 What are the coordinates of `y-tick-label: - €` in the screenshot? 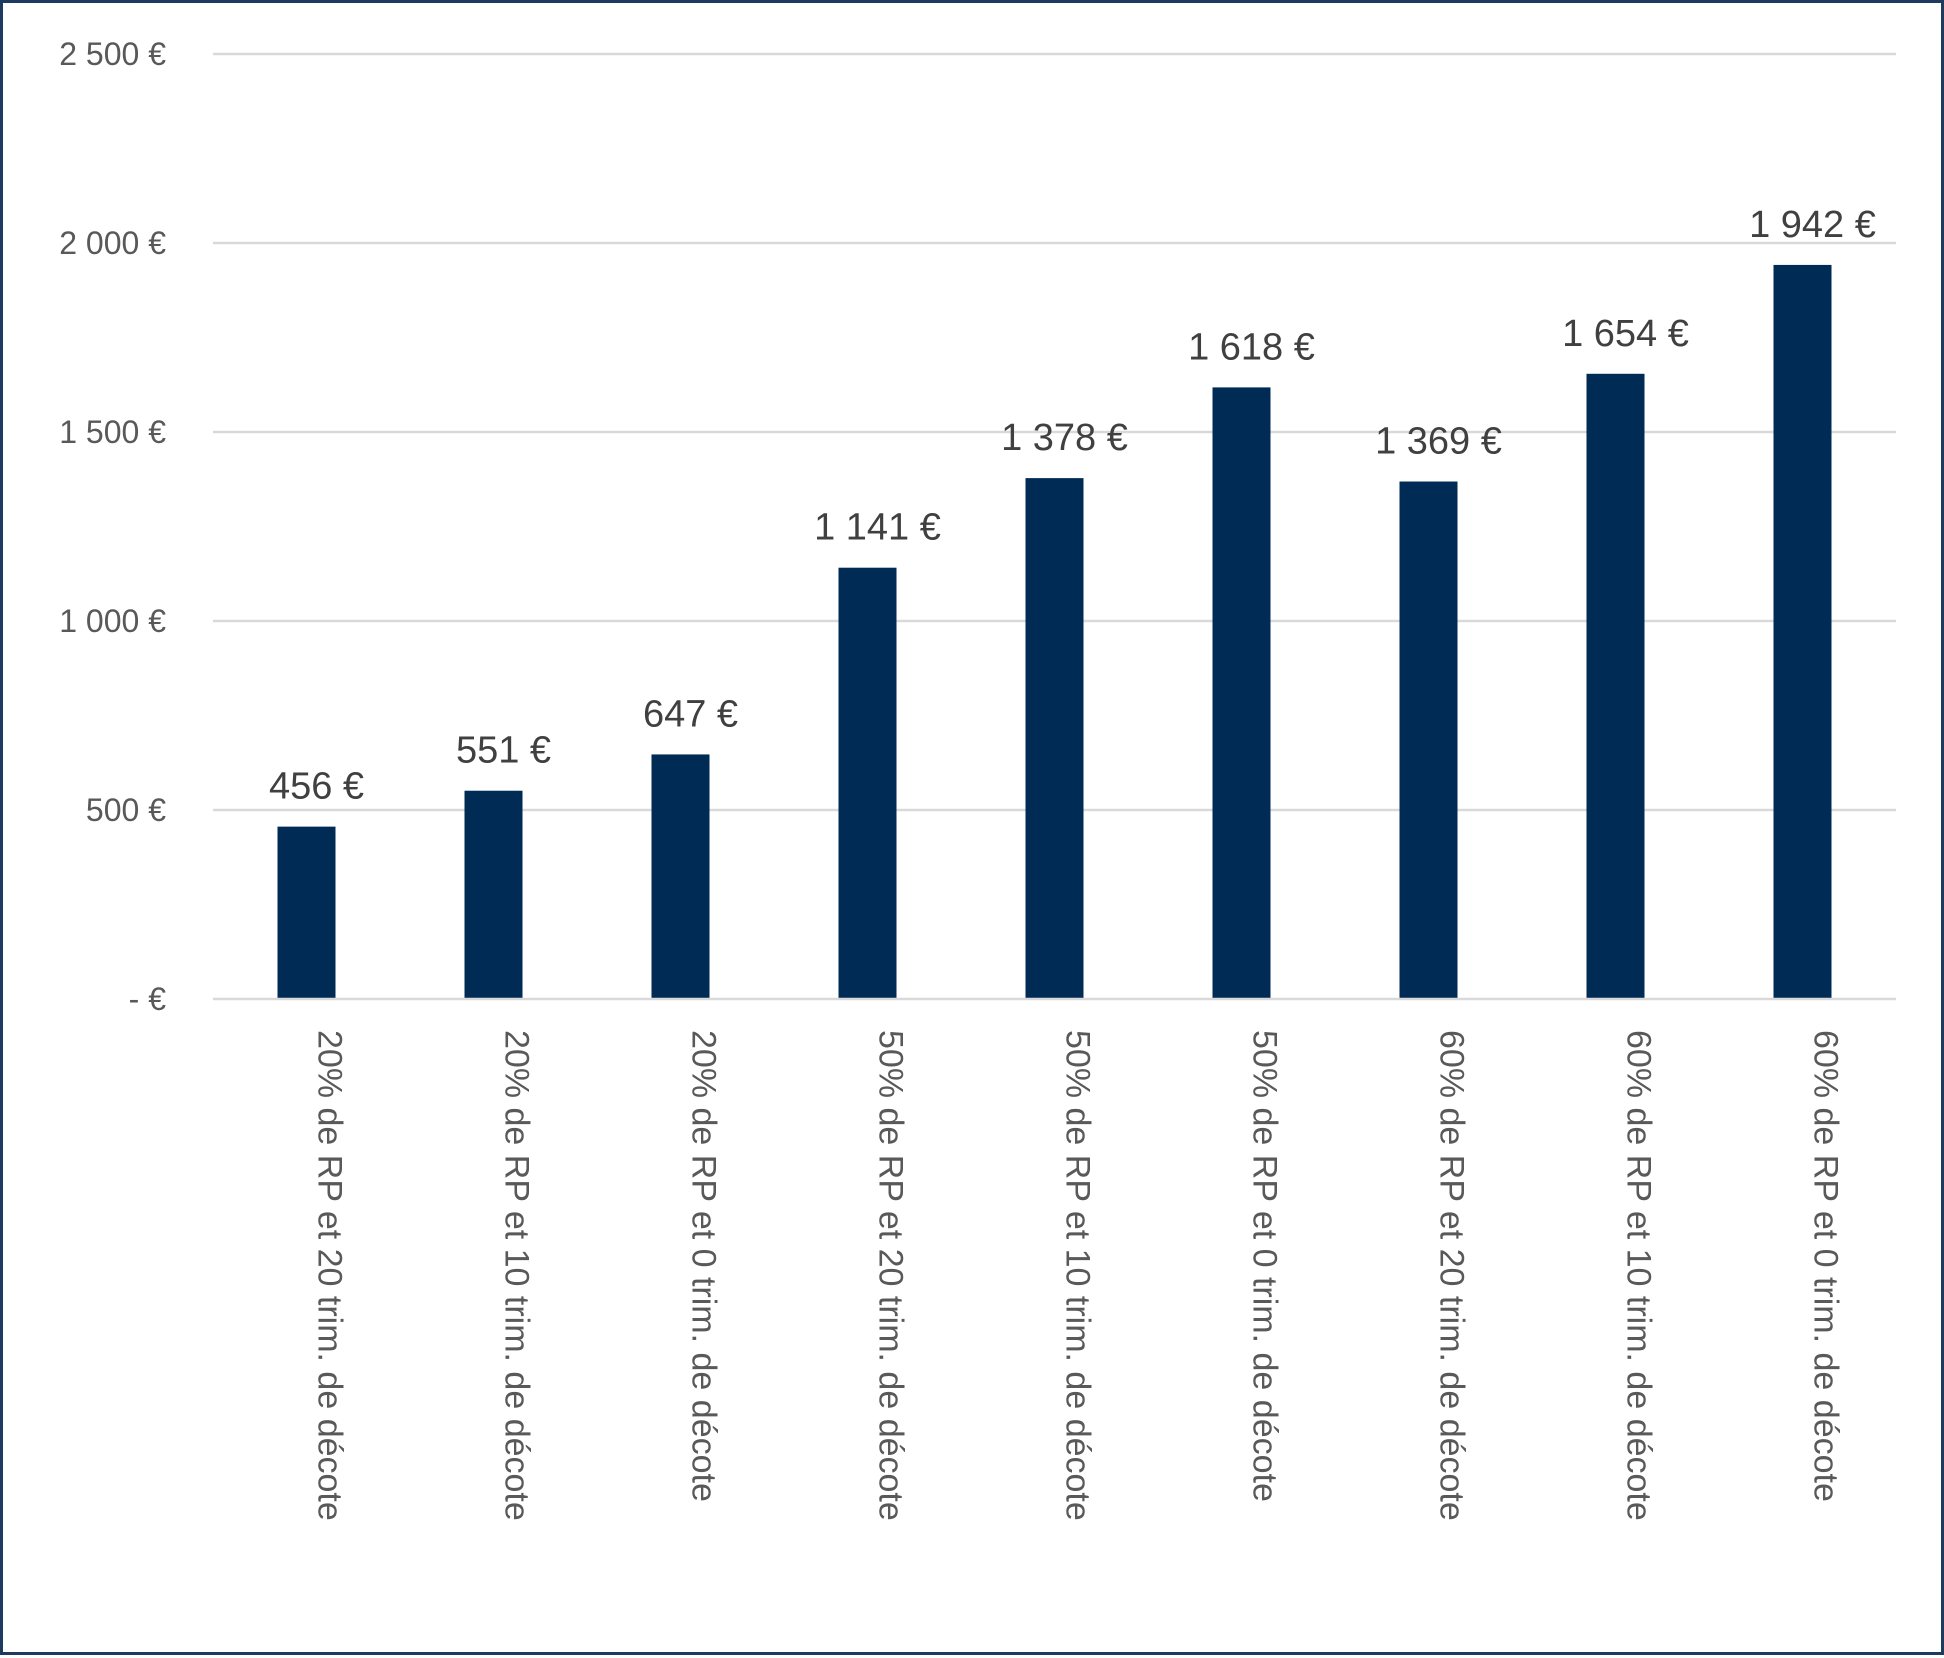 It's located at (148, 999).